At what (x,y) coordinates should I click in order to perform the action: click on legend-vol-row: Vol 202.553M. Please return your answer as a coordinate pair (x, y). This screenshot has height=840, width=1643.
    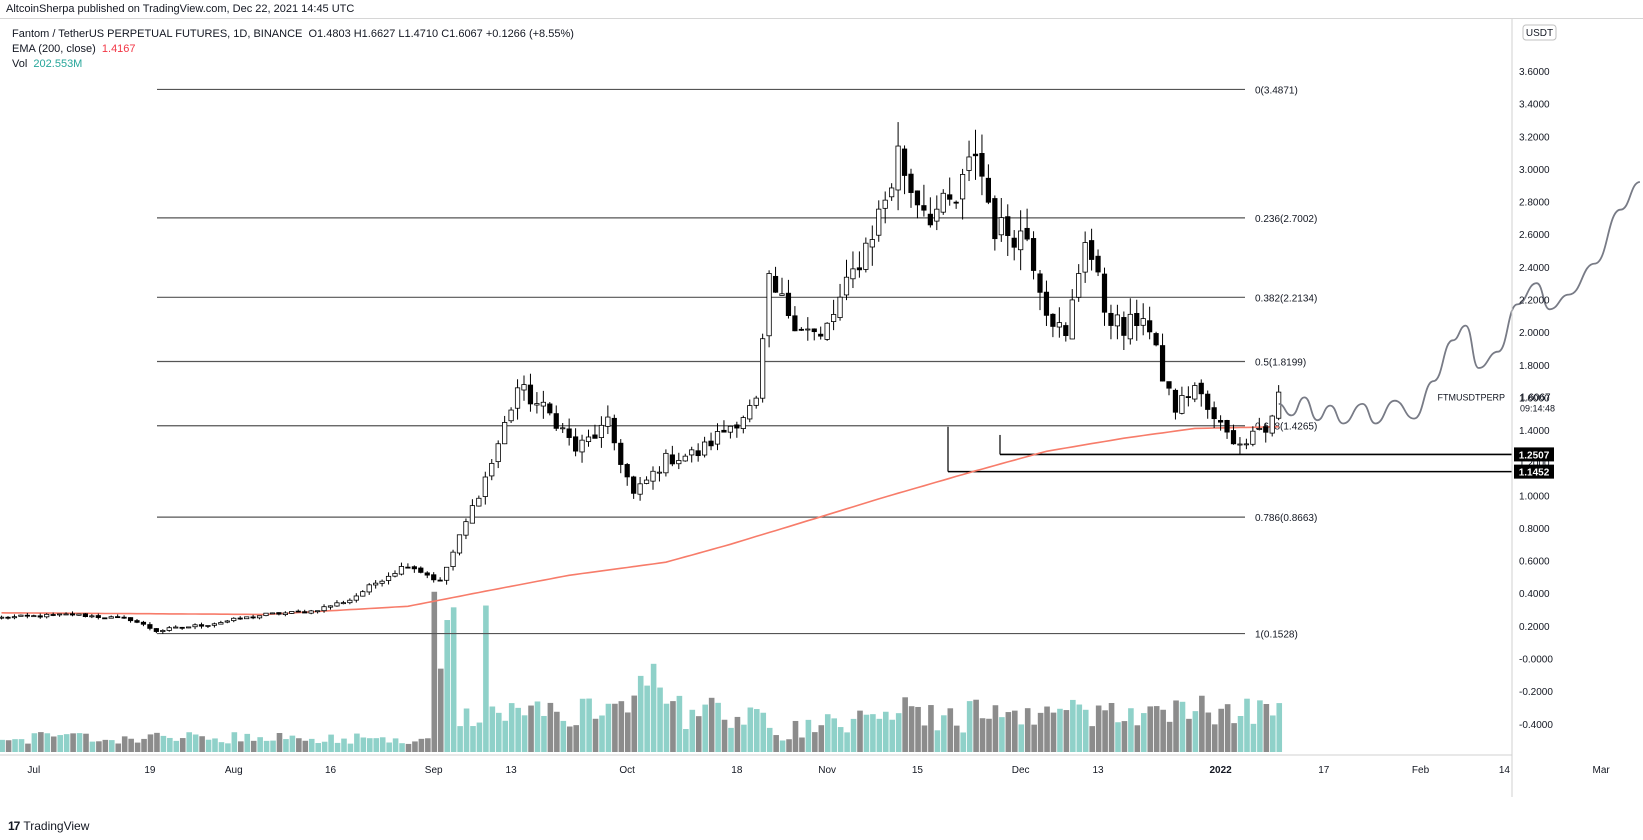
    Looking at the image, I should click on (293, 64).